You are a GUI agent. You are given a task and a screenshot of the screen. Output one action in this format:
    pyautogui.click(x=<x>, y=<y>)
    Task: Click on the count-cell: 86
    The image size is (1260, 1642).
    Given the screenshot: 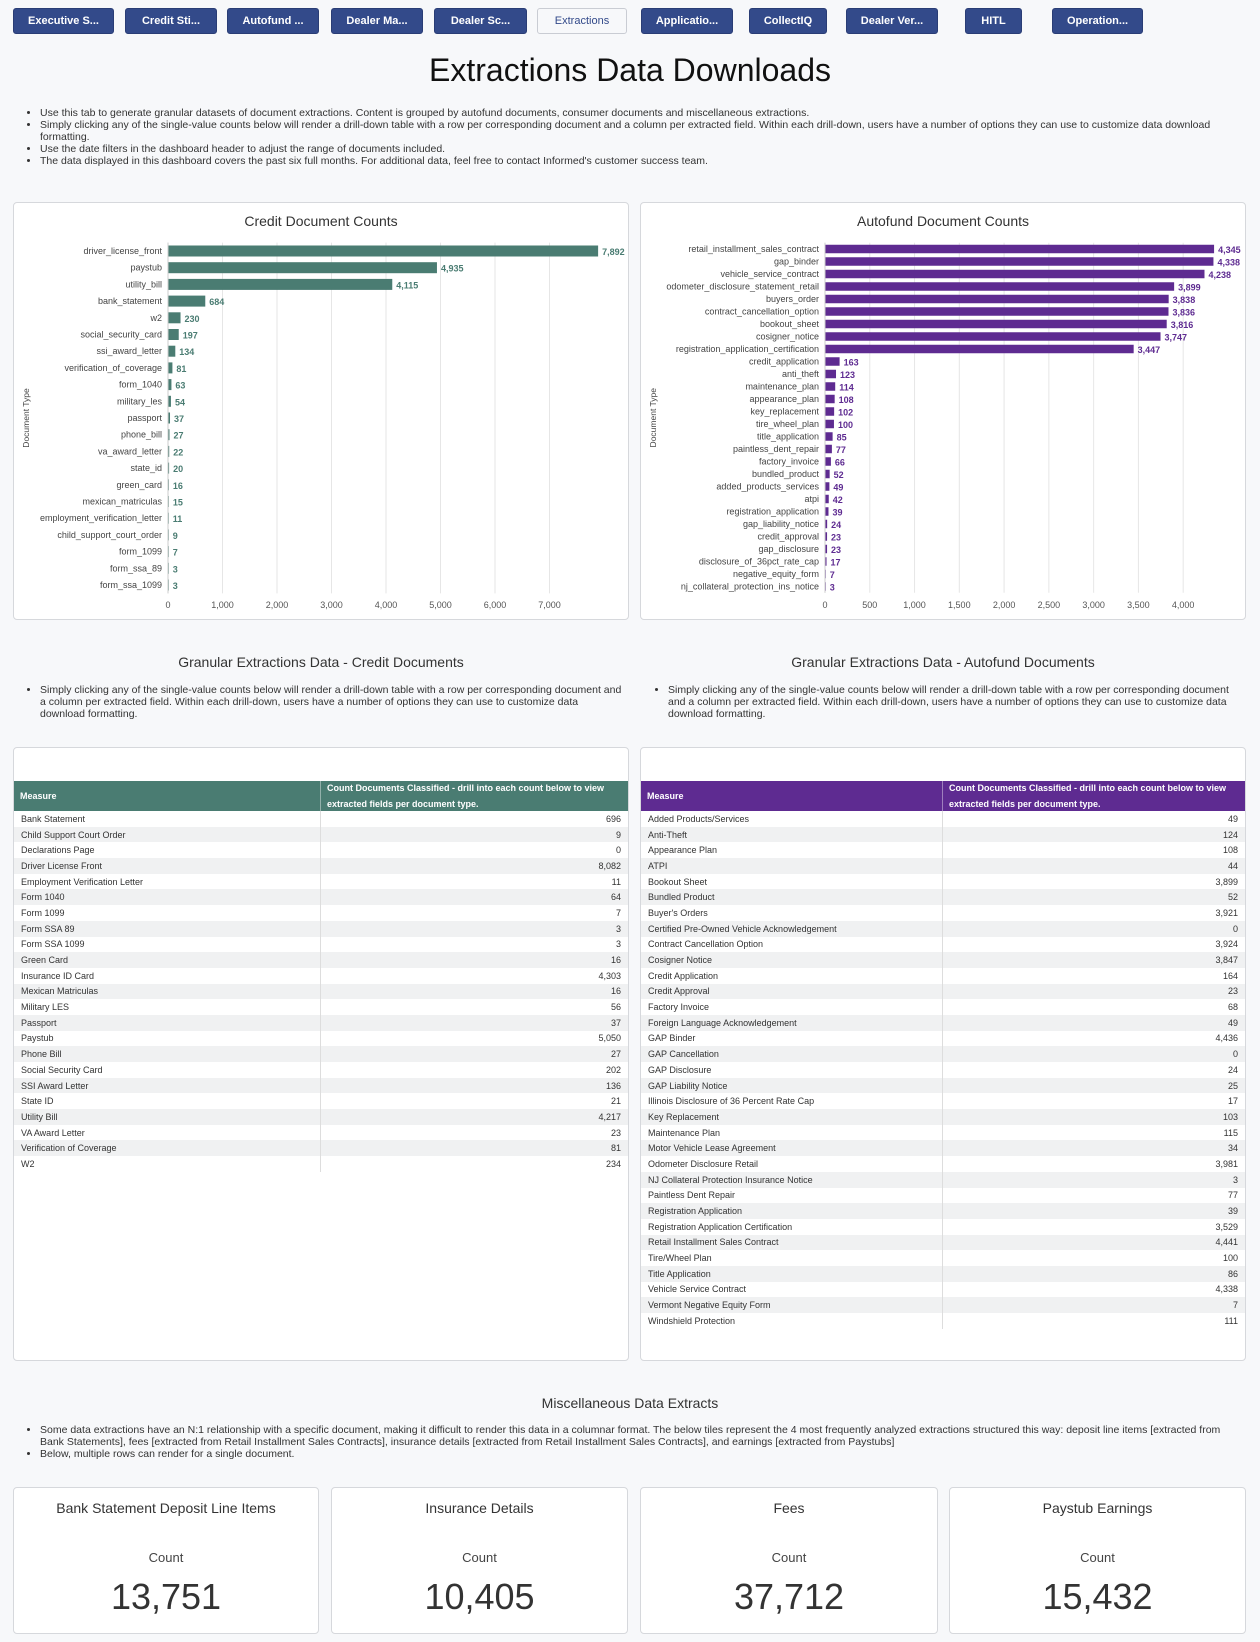 What is the action you would take?
    pyautogui.click(x=1232, y=1273)
    